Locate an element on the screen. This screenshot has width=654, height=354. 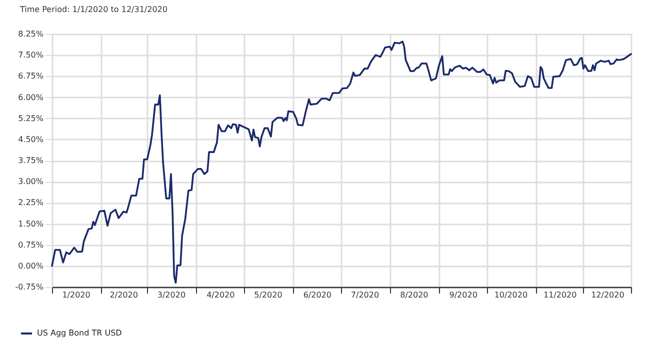
y-tick-label: 6.00% is located at coordinates (31, 97).